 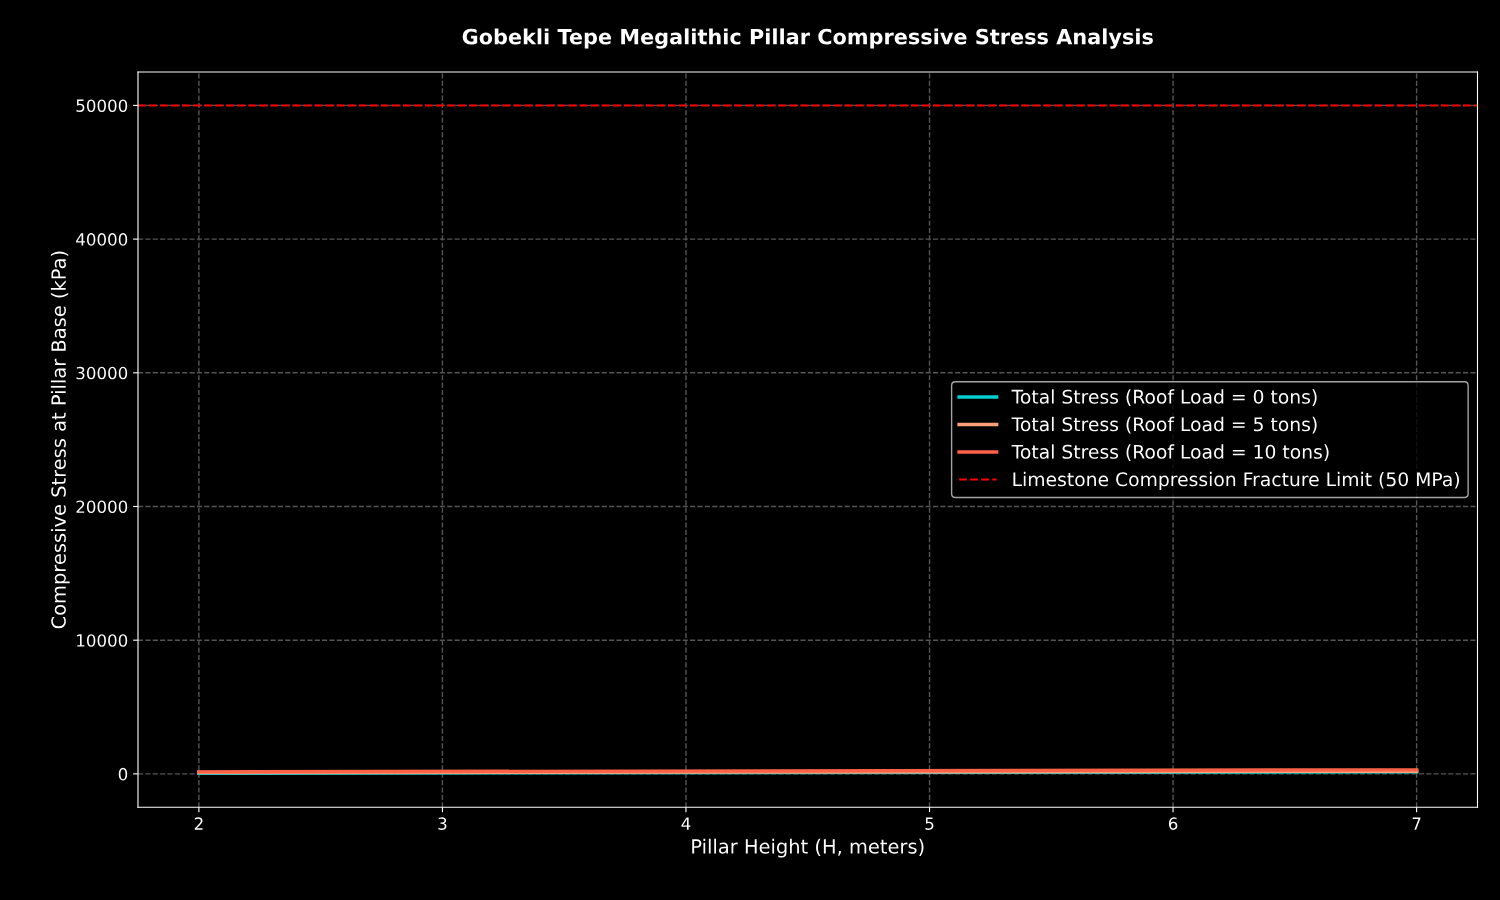 I want to click on y-tick-label: 0, so click(x=123, y=774).